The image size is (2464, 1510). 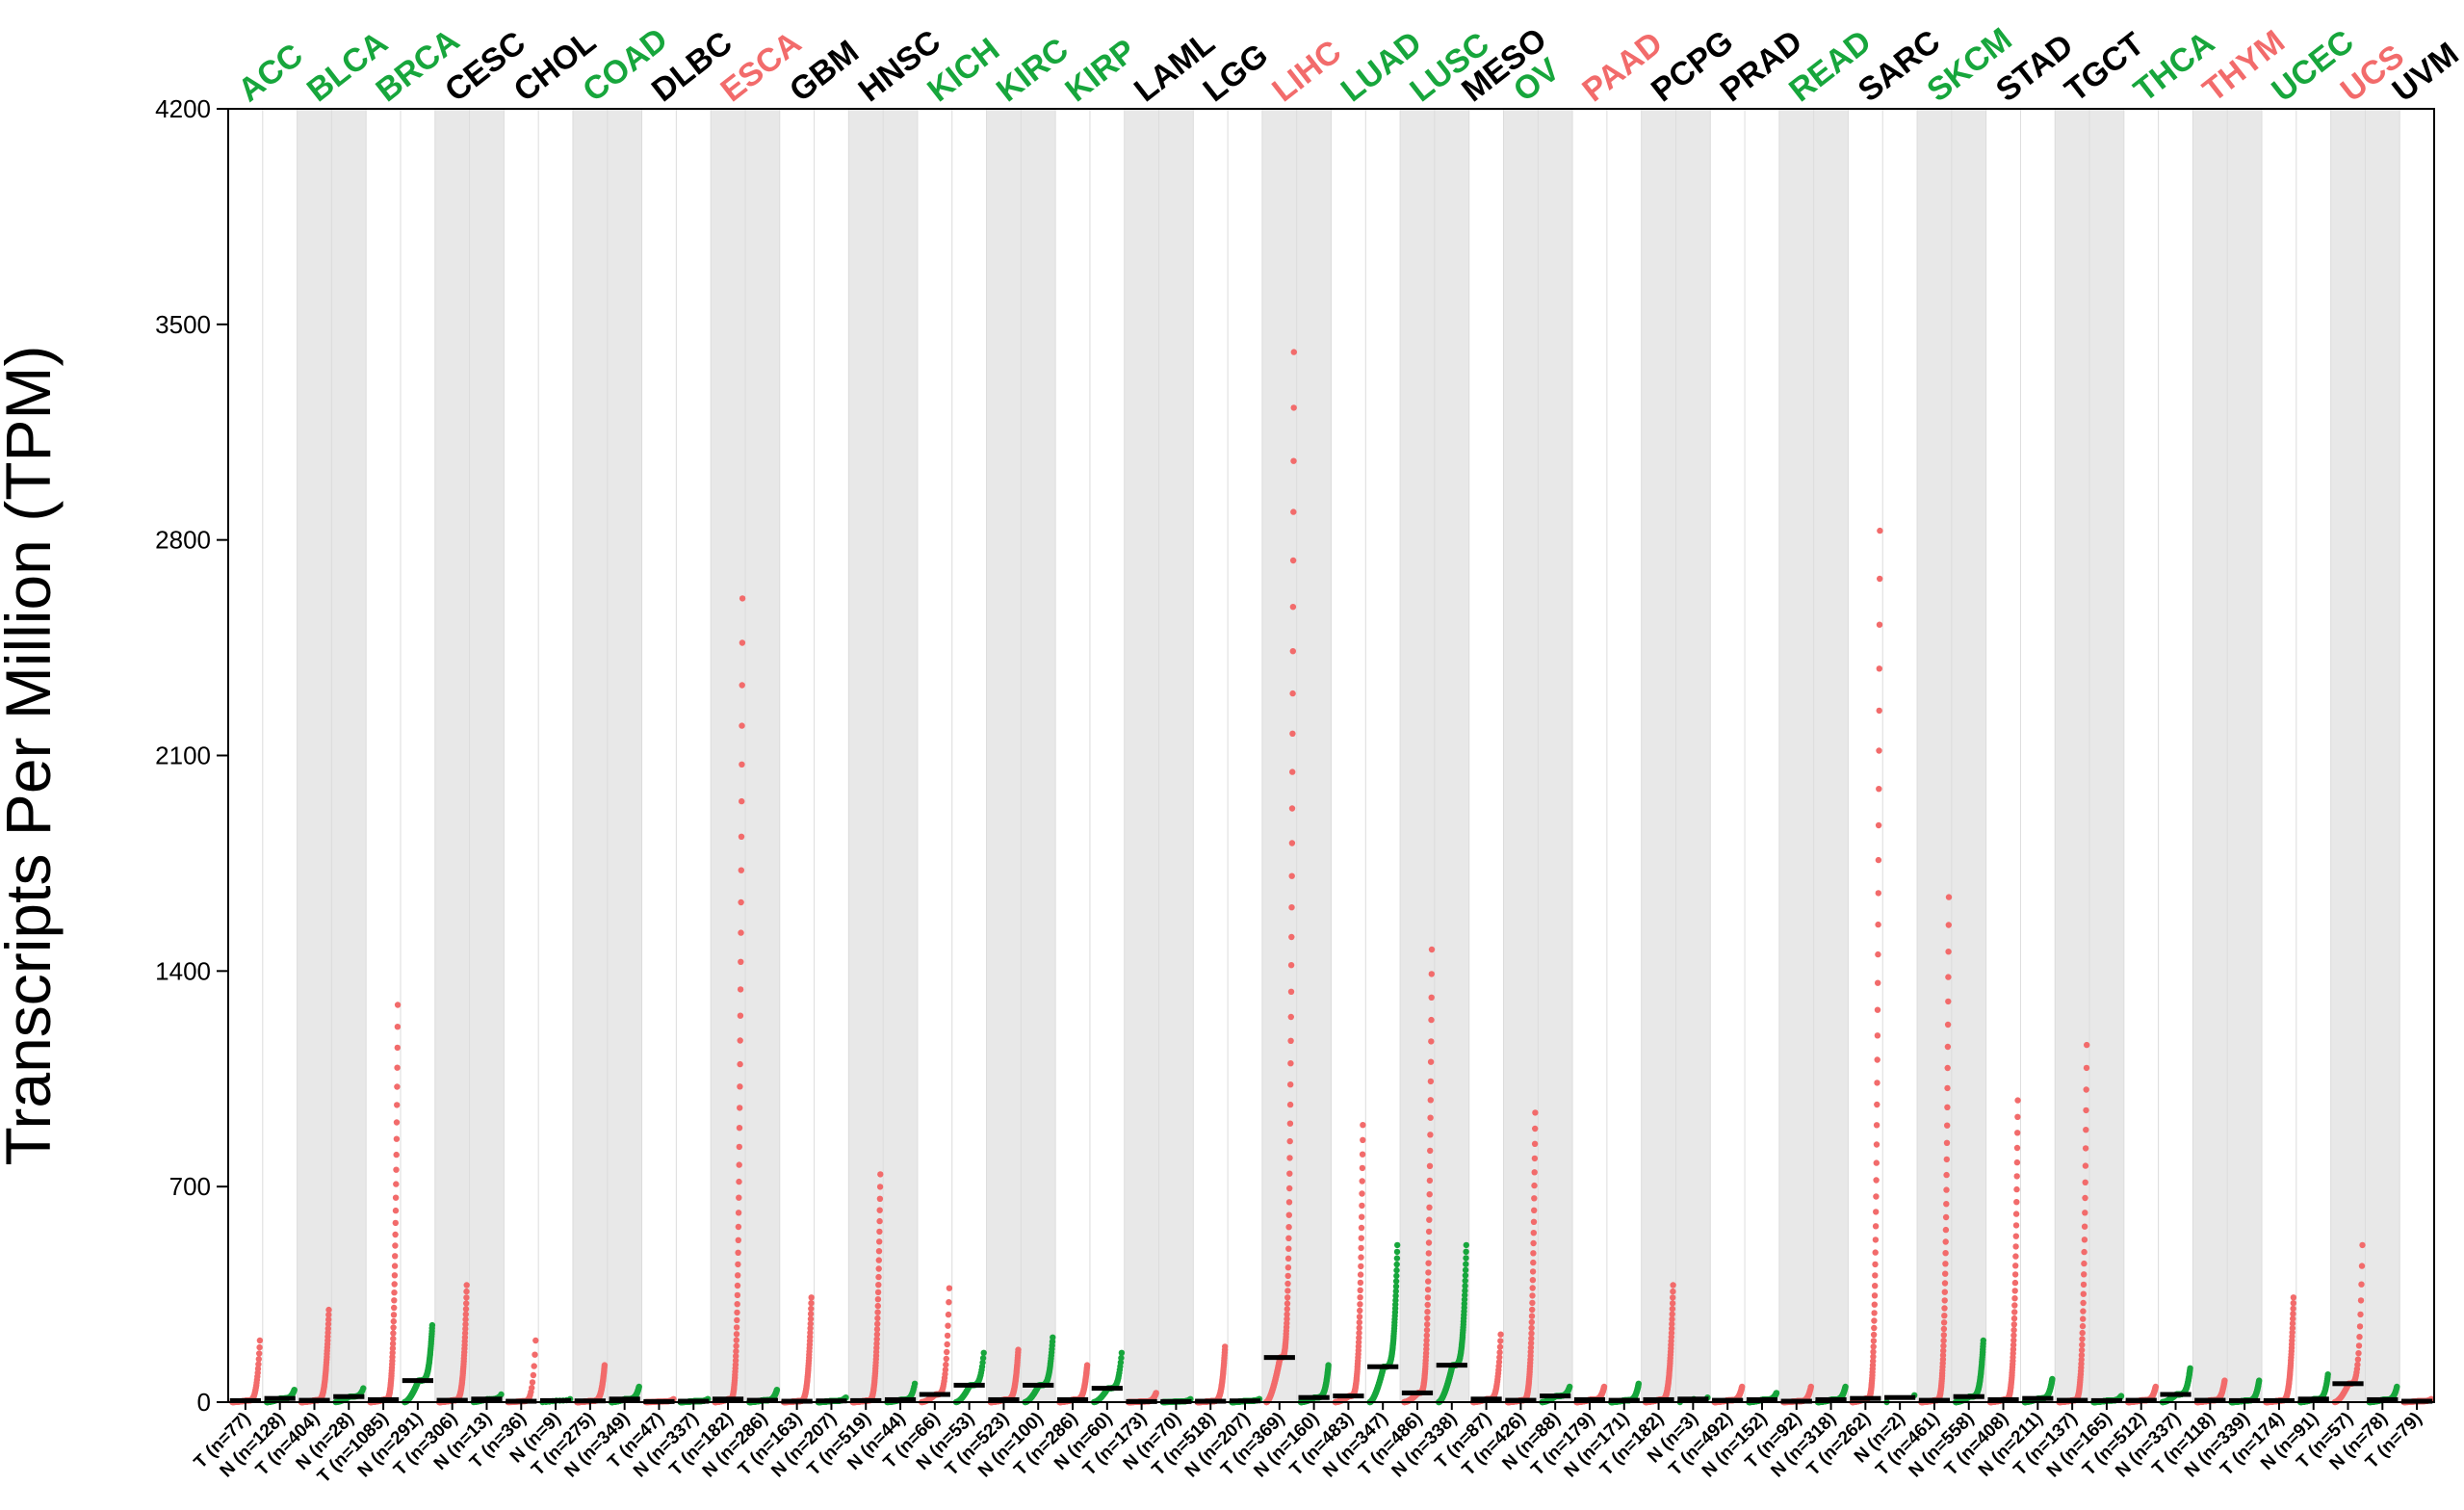 What do you see at coordinates (811, 1303) in the screenshot?
I see `gbm-tumor-dot` at bounding box center [811, 1303].